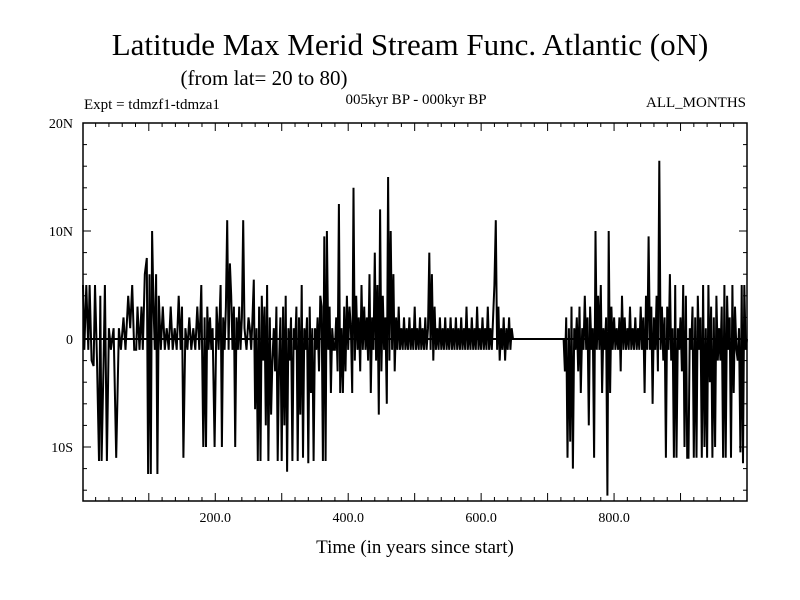 The image size is (800, 600). Describe the element at coordinates (481, 518) in the screenshot. I see `x-tick-label: 600.0` at that location.